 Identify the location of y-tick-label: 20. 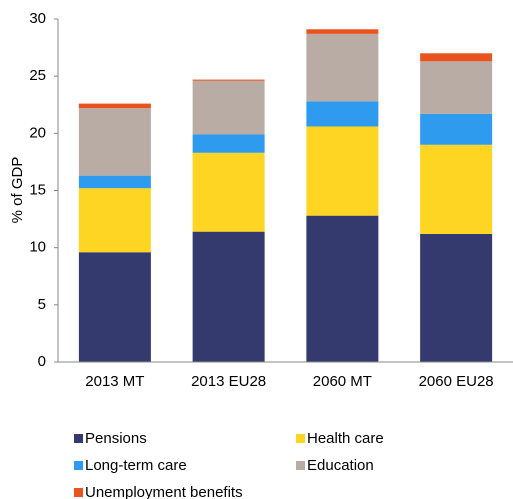
(37, 132).